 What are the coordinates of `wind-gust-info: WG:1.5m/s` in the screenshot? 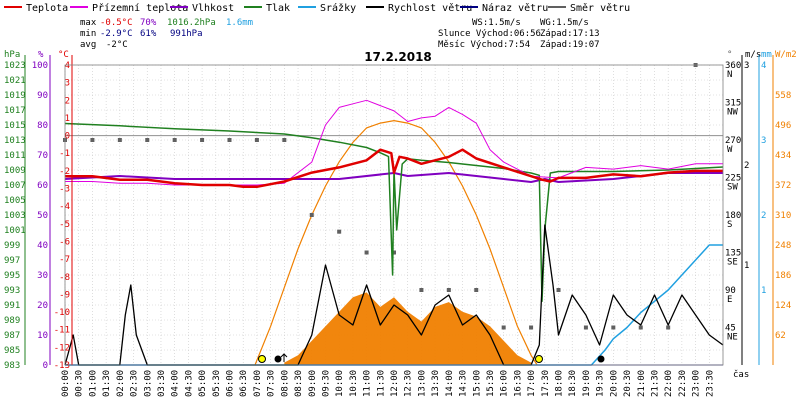 It's located at (564, 23).